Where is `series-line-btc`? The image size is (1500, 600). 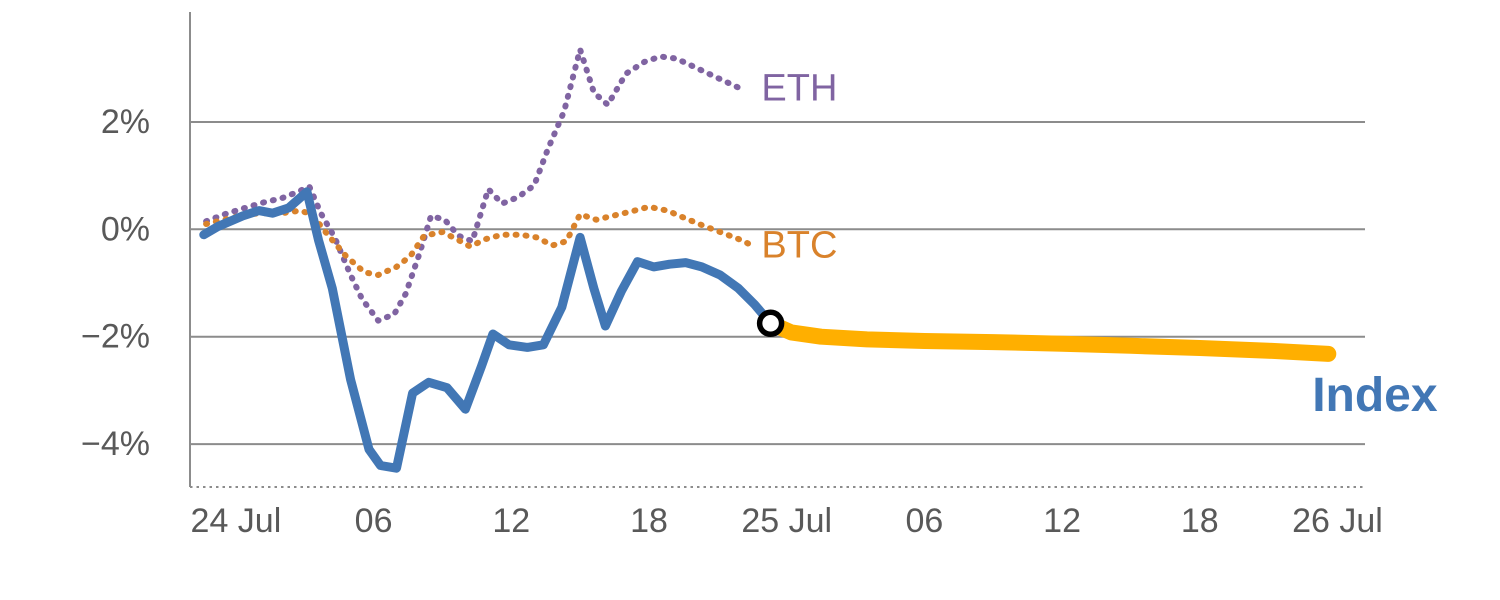
series-line-btc is located at coordinates (478, 240).